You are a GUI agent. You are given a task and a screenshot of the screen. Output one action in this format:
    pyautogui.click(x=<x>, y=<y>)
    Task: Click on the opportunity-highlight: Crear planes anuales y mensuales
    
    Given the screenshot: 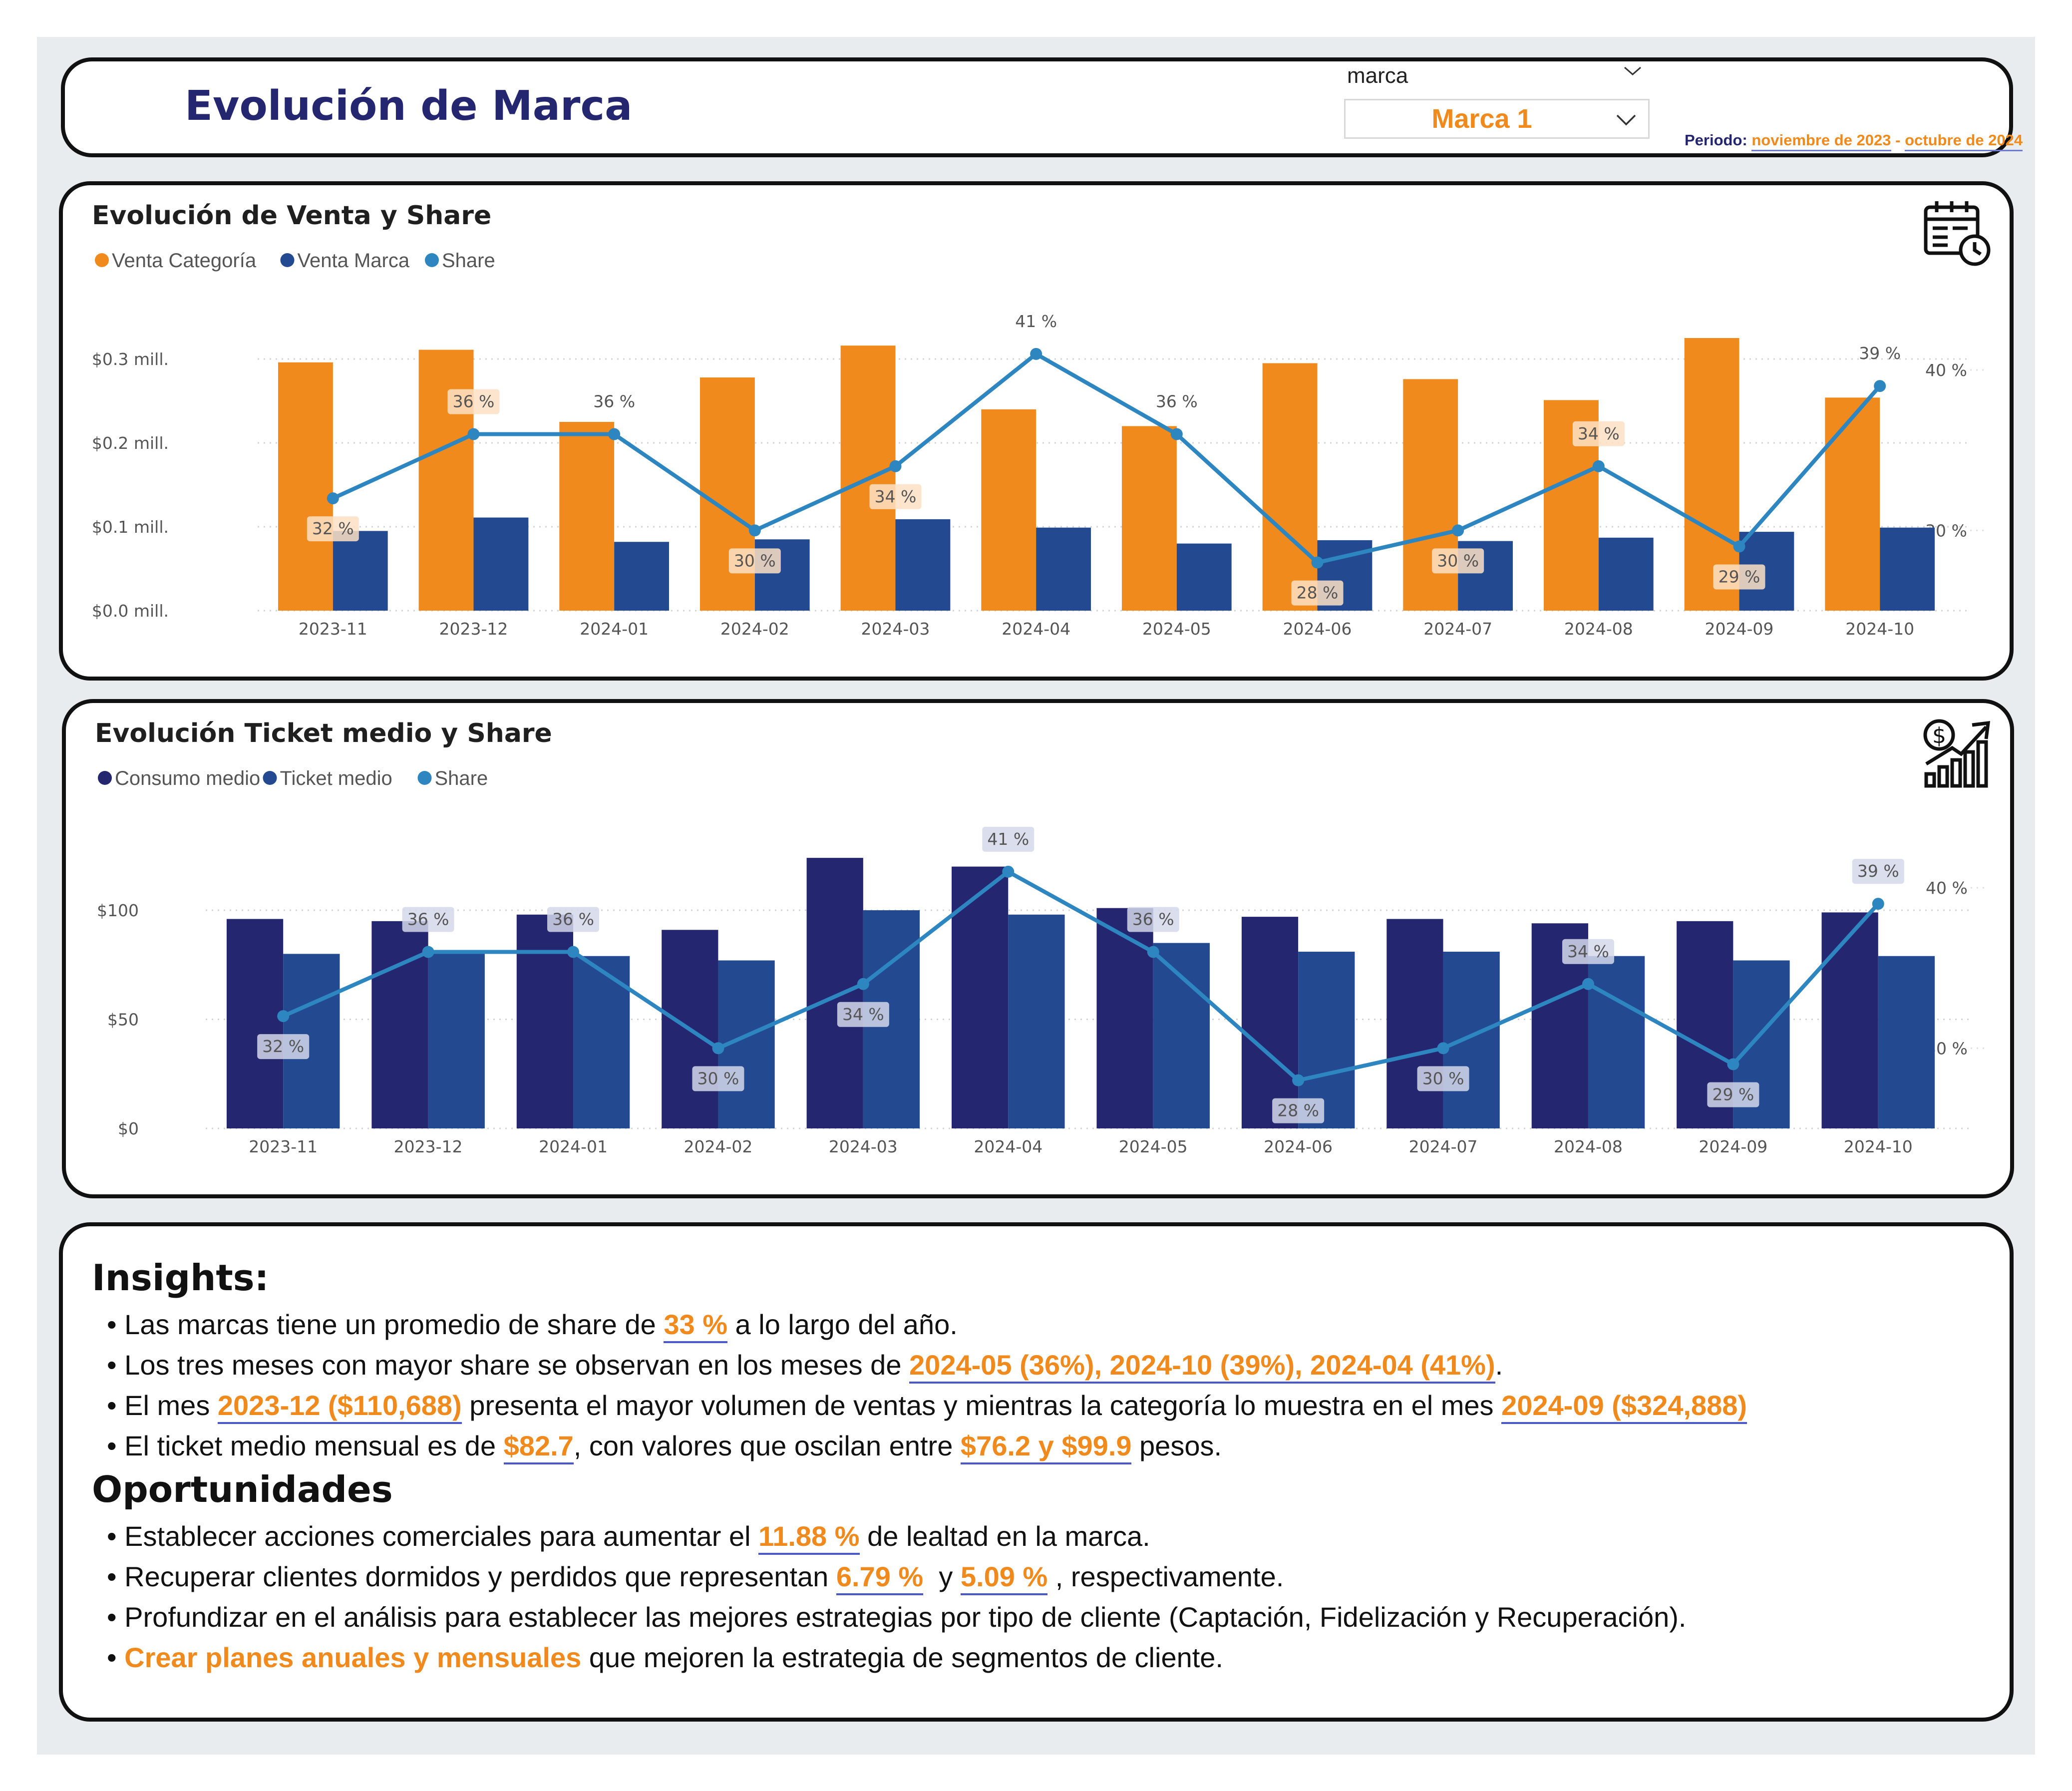 What is the action you would take?
    pyautogui.click(x=353, y=1657)
    